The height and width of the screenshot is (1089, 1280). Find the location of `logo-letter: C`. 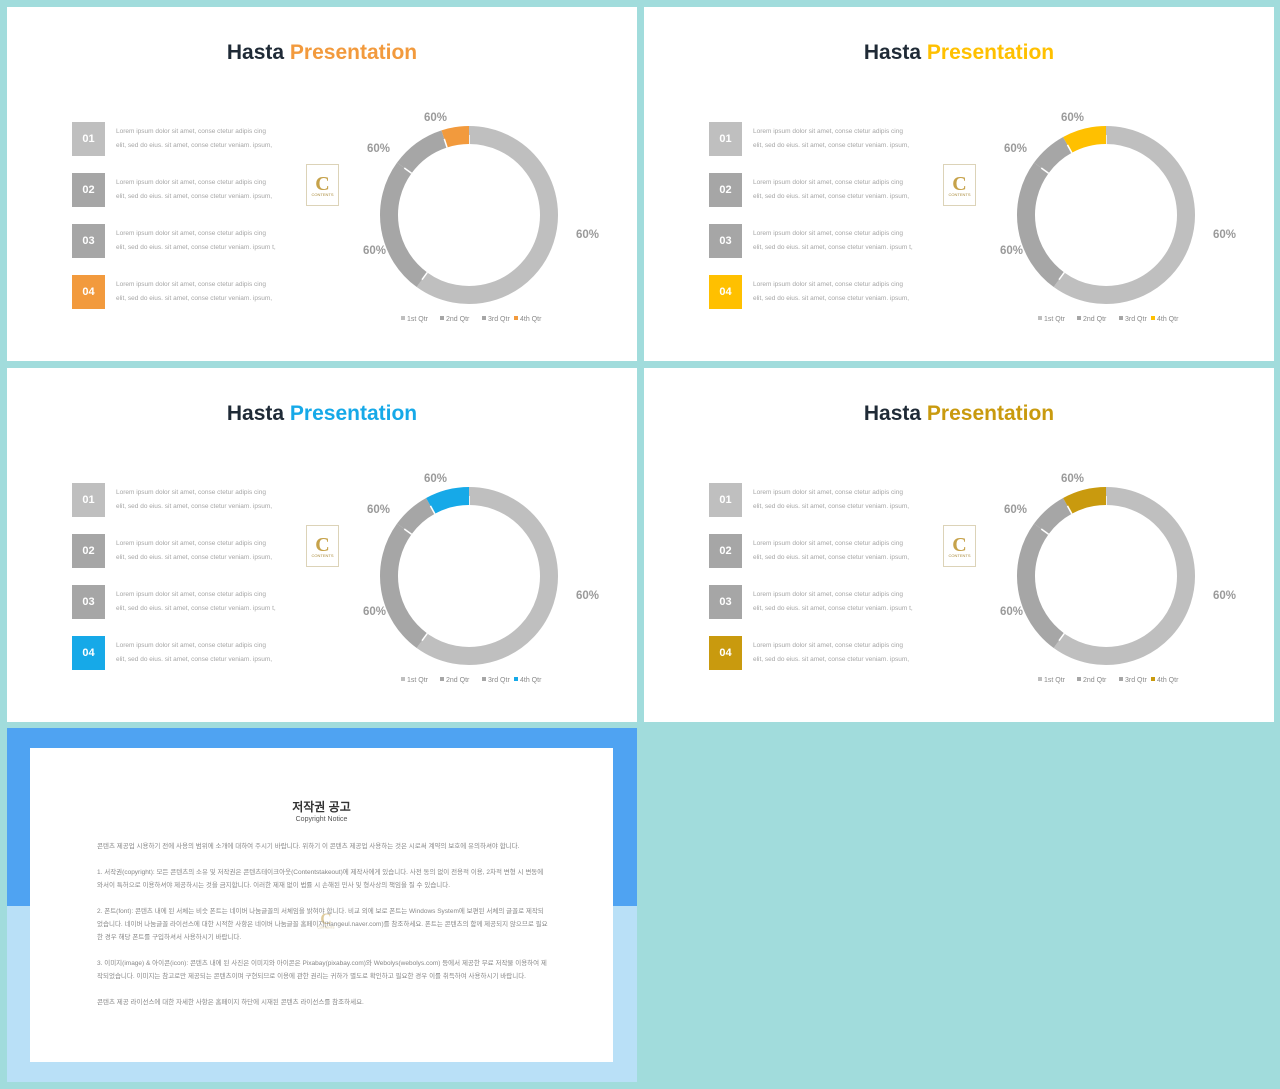

logo-letter: C is located at coordinates (322, 545).